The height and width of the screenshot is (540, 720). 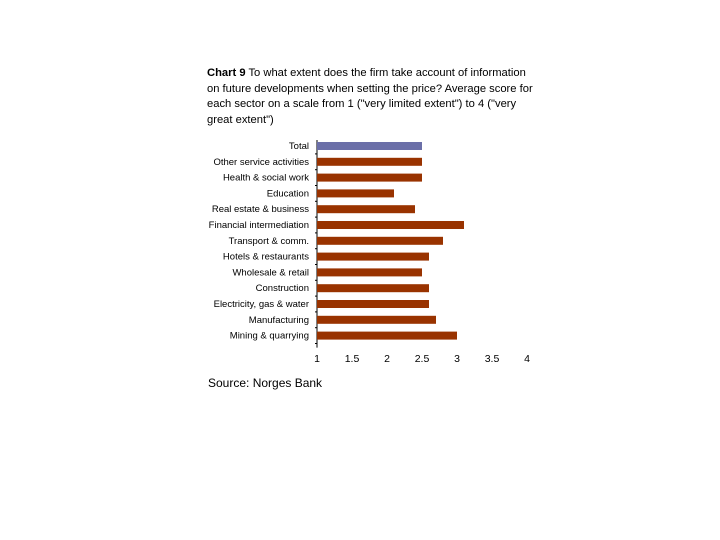 What do you see at coordinates (226, 73) in the screenshot?
I see `chart-number: Chart 9` at bounding box center [226, 73].